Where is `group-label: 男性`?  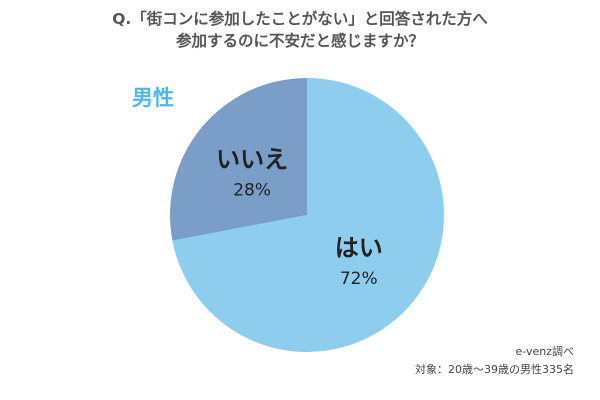
group-label: 男性 is located at coordinates (153, 98).